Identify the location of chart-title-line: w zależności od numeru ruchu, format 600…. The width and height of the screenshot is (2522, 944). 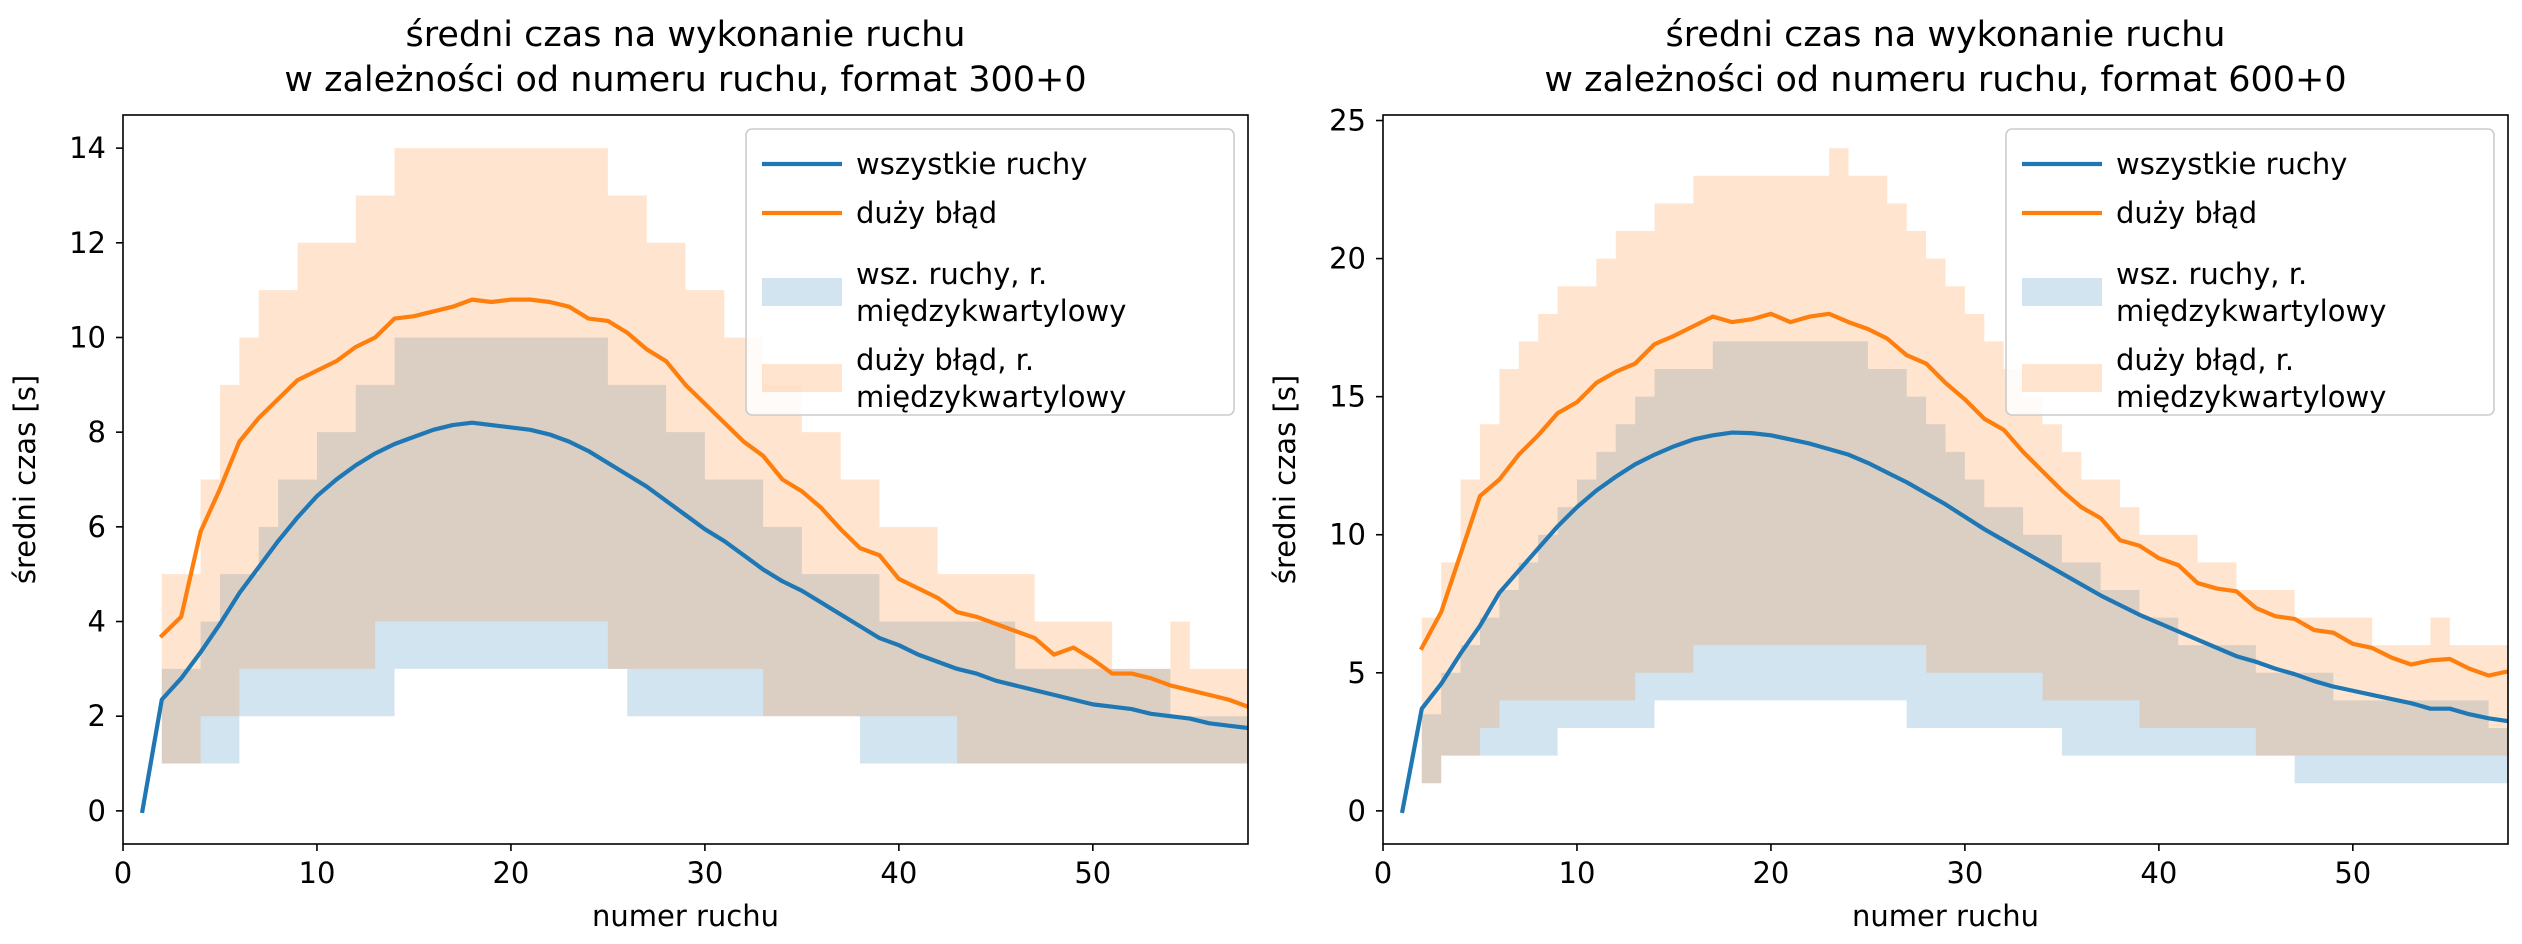
(1945, 80).